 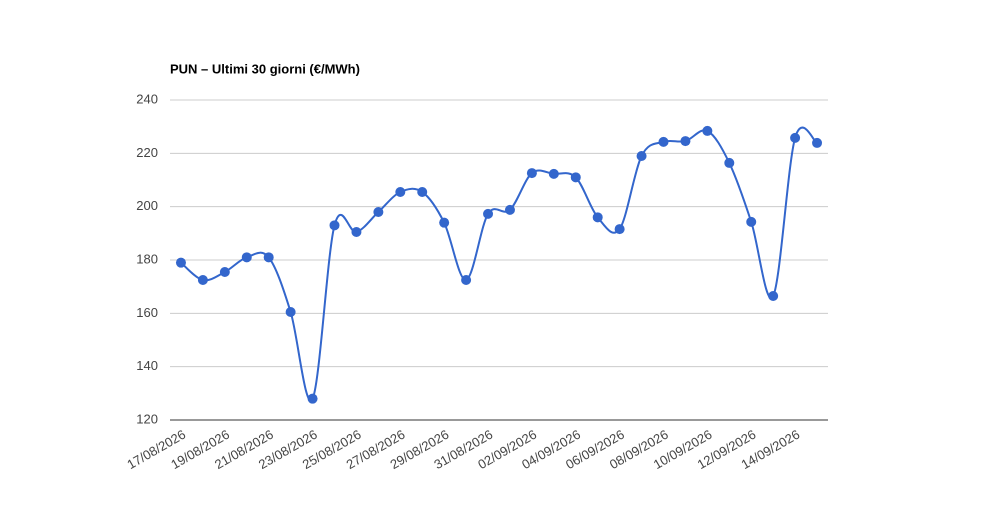 I want to click on y-tick-label: 160, so click(x=147, y=312).